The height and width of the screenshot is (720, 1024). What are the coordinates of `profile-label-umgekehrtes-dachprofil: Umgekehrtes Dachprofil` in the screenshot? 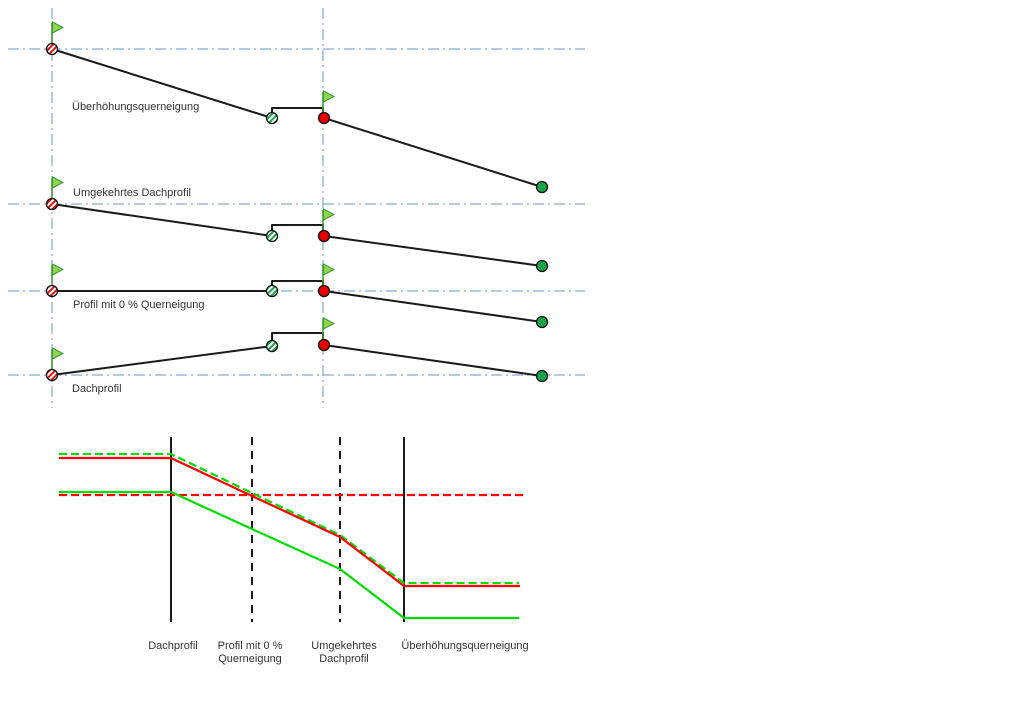 It's located at (132, 193).